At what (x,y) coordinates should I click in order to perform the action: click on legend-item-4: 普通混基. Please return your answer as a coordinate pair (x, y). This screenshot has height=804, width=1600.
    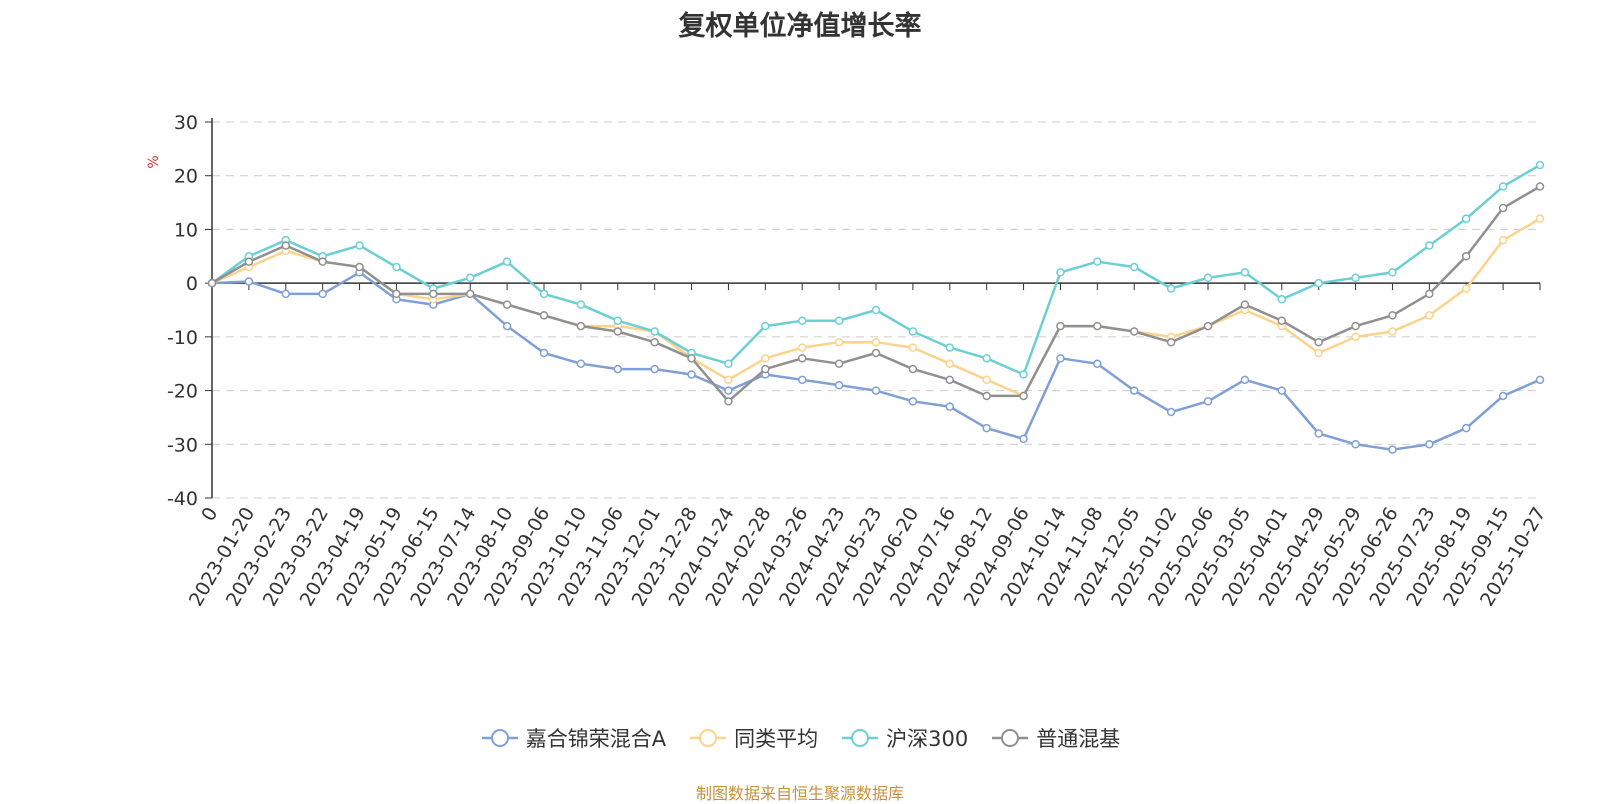
    Looking at the image, I should click on (1055, 738).